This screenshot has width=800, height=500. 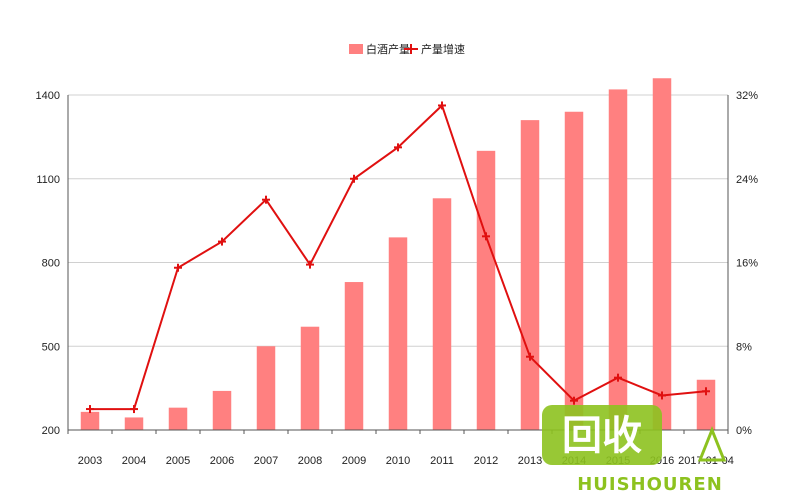 I want to click on legend-bar-label: 白酒产量, so click(x=388, y=49).